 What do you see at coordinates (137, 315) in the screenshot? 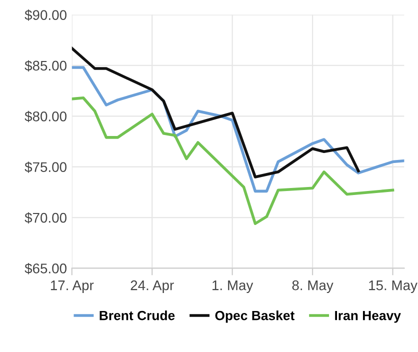
I see `legend-label: Brent Crude` at bounding box center [137, 315].